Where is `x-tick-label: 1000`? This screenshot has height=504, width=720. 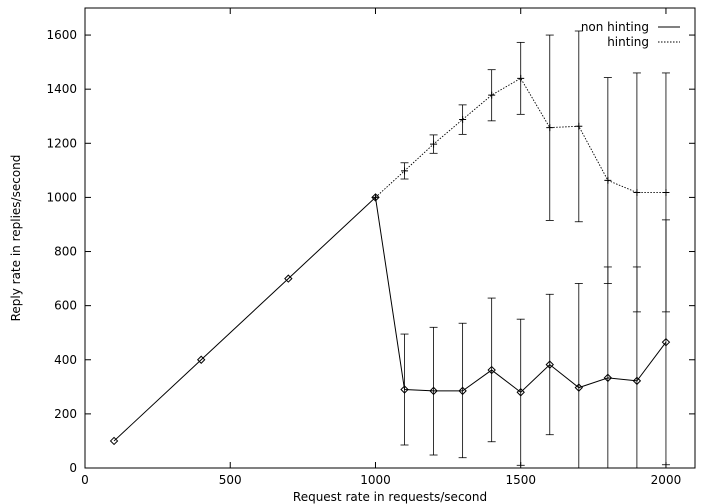
x-tick-label: 1000 is located at coordinates (375, 480).